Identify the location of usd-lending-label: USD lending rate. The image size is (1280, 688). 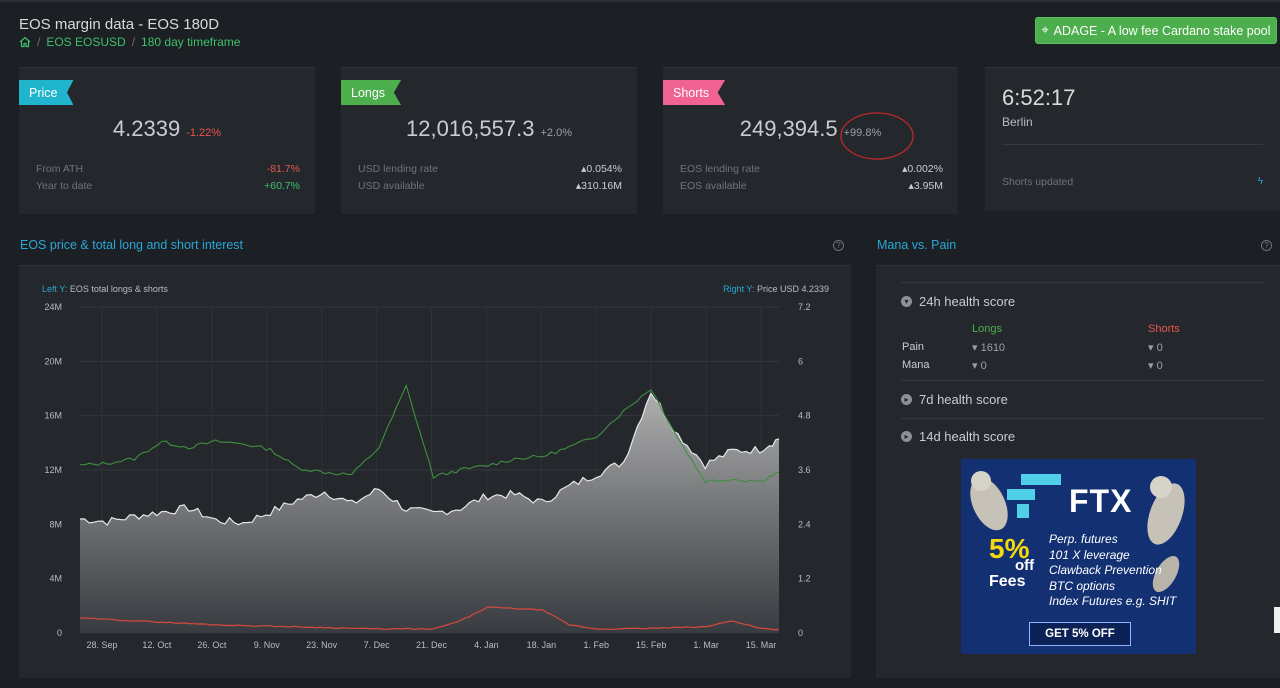
(398, 168).